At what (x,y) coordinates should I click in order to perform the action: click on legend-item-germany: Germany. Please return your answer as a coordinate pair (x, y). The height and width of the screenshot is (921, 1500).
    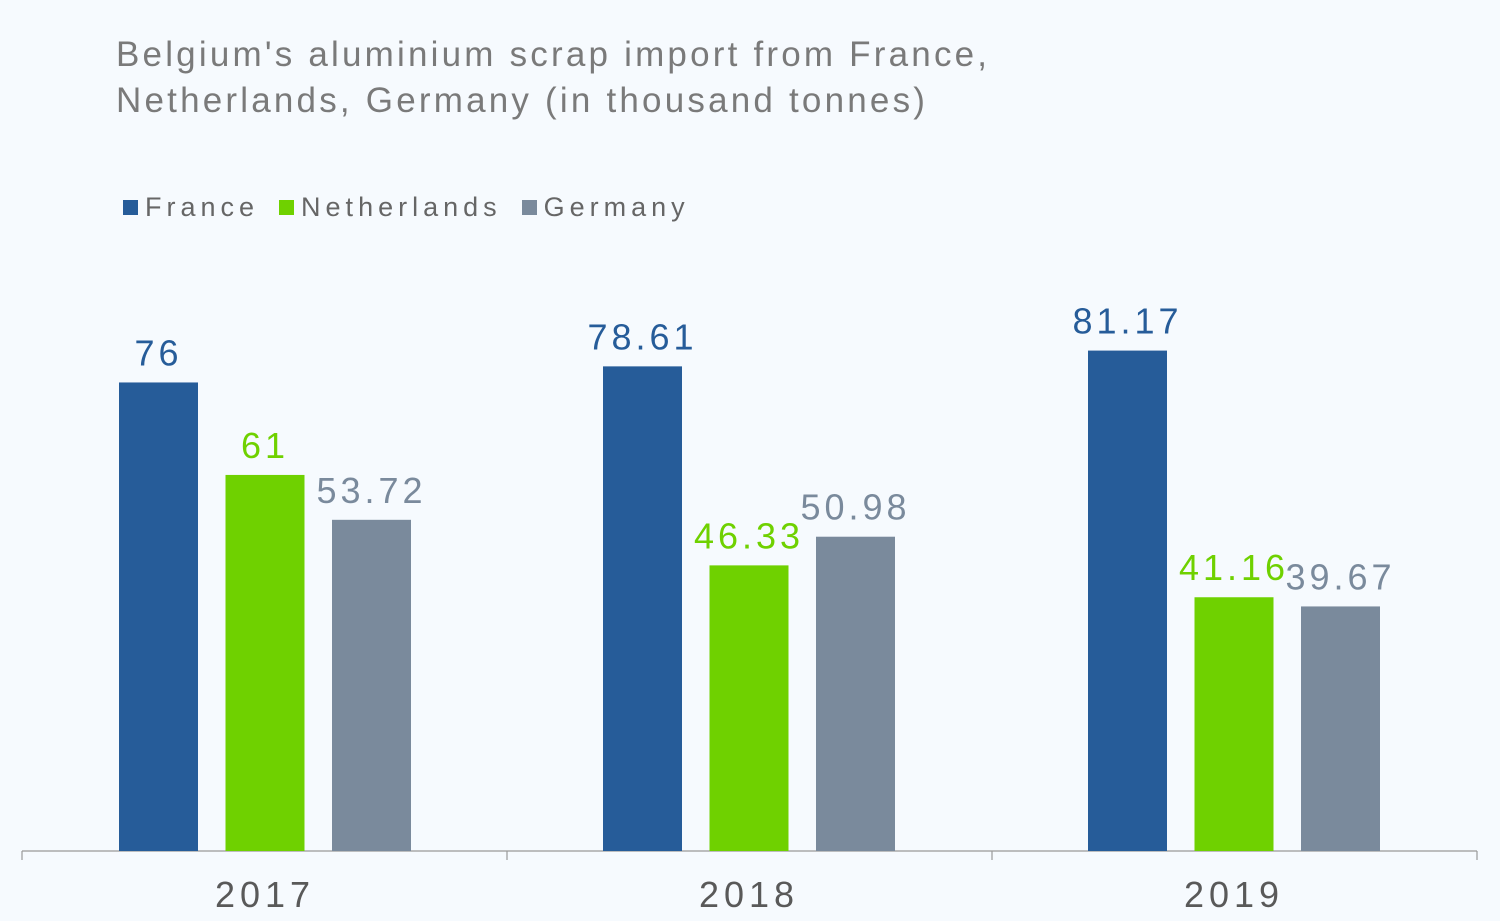
    Looking at the image, I should click on (605, 207).